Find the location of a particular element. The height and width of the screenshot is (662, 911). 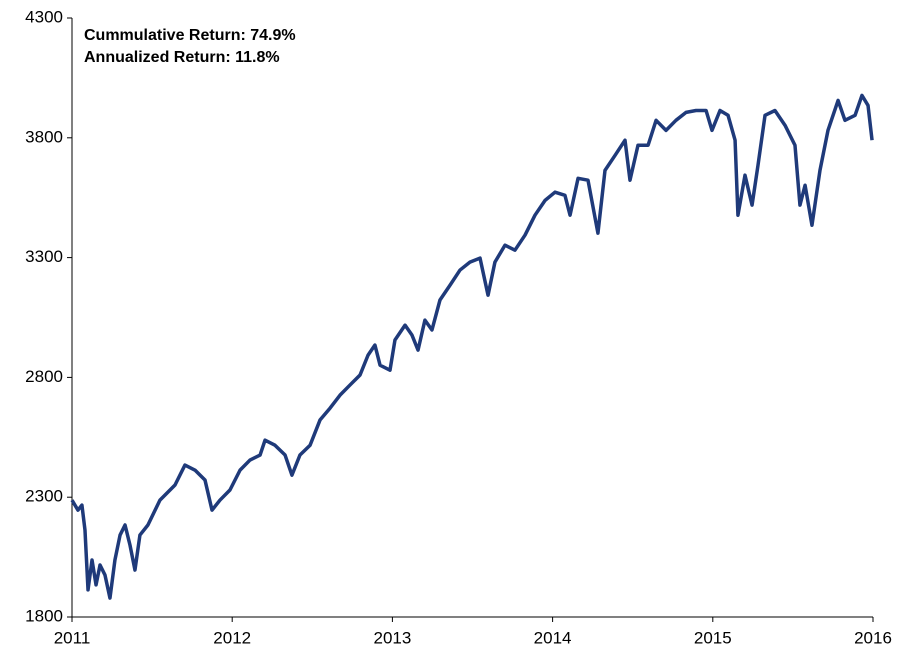

x-tick-label: 2016 is located at coordinates (873, 637).